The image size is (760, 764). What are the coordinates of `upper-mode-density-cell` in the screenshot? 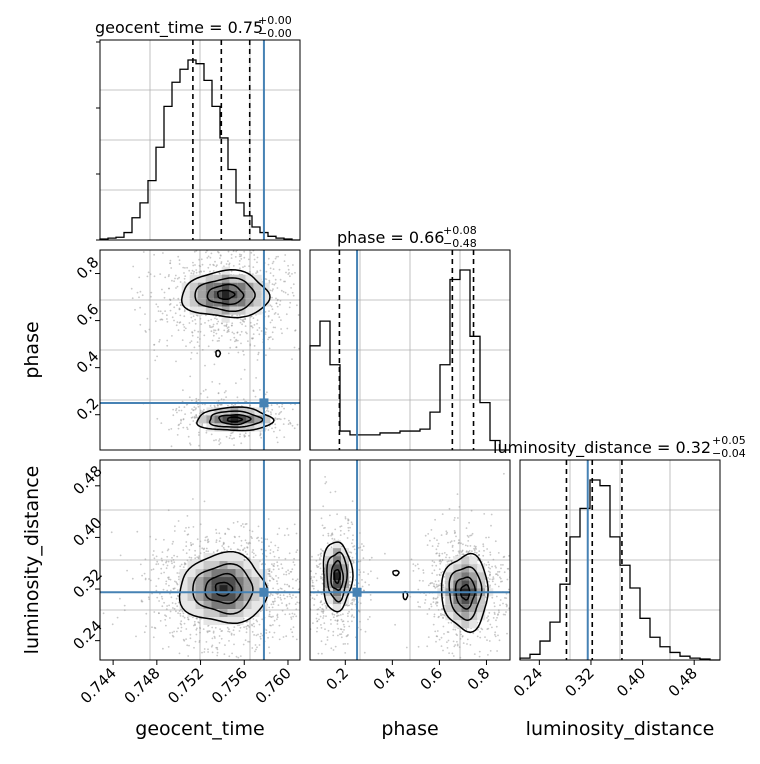 It's located at (257, 294).